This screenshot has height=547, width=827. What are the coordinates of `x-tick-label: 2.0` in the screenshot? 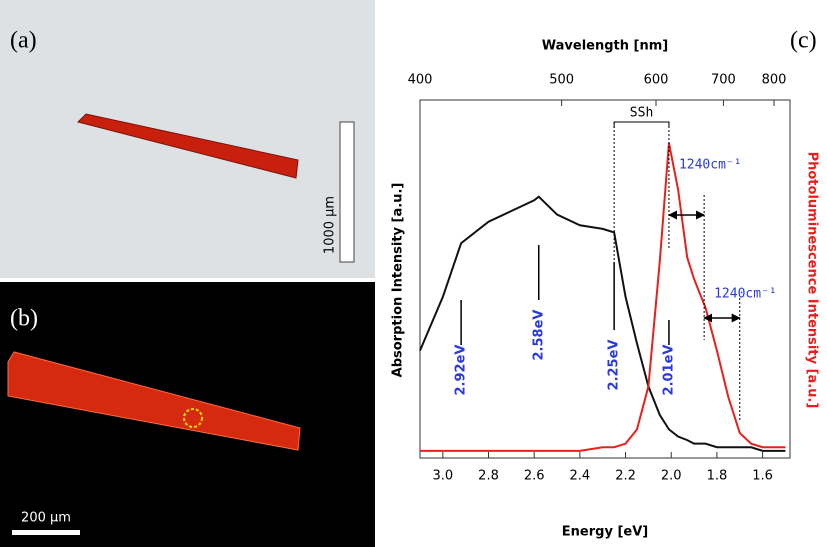 It's located at (671, 476).